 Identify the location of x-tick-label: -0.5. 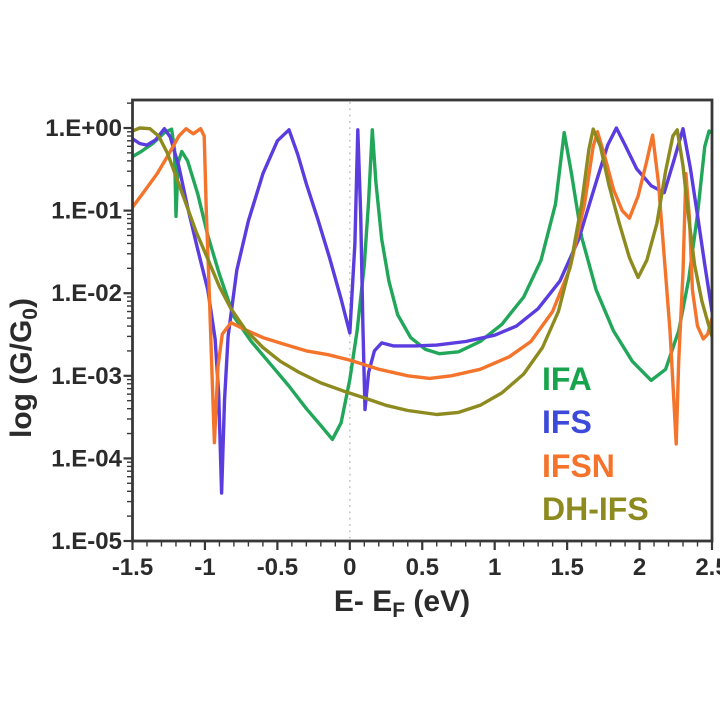
(277, 567).